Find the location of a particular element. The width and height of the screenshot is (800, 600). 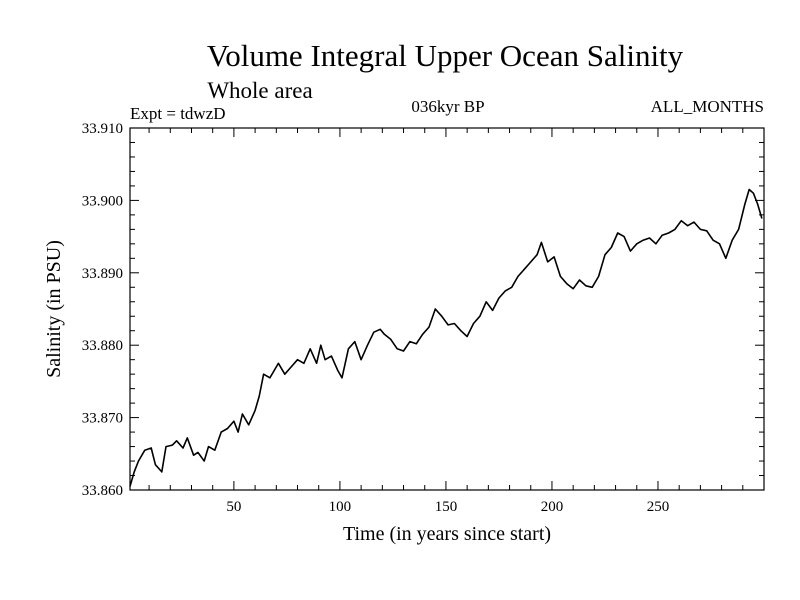

months-label: ALL_MONTHS is located at coordinates (707, 106).